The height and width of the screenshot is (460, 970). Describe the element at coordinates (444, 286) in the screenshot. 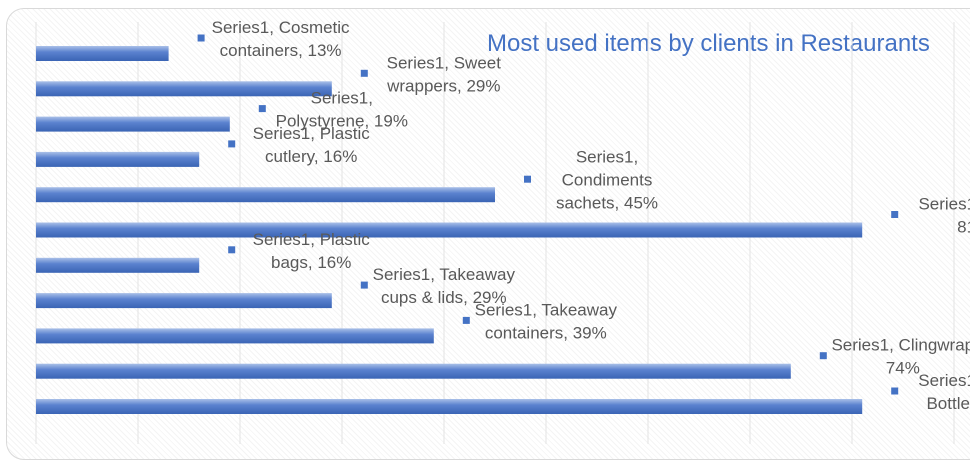

I see `data-label: Series1, Takeaway cups & lids, 29%` at that location.